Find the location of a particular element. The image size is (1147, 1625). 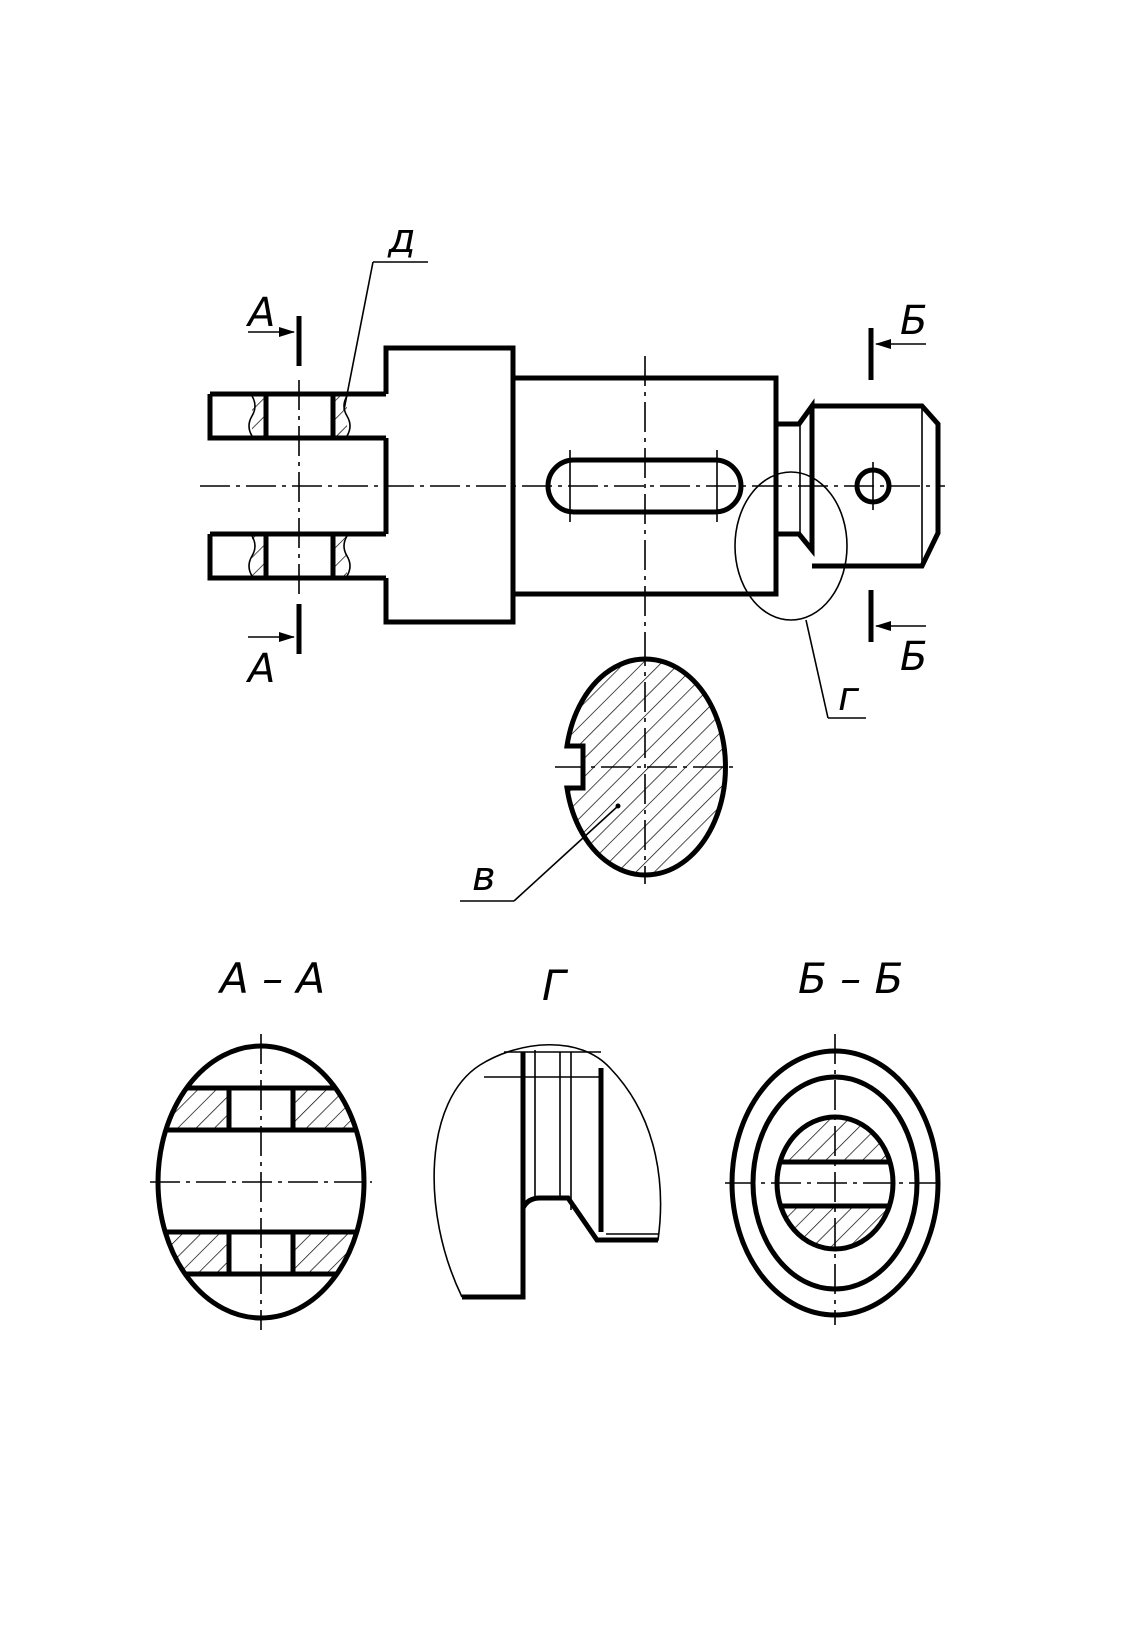

aa-wall-lines is located at coordinates (261, 1181).